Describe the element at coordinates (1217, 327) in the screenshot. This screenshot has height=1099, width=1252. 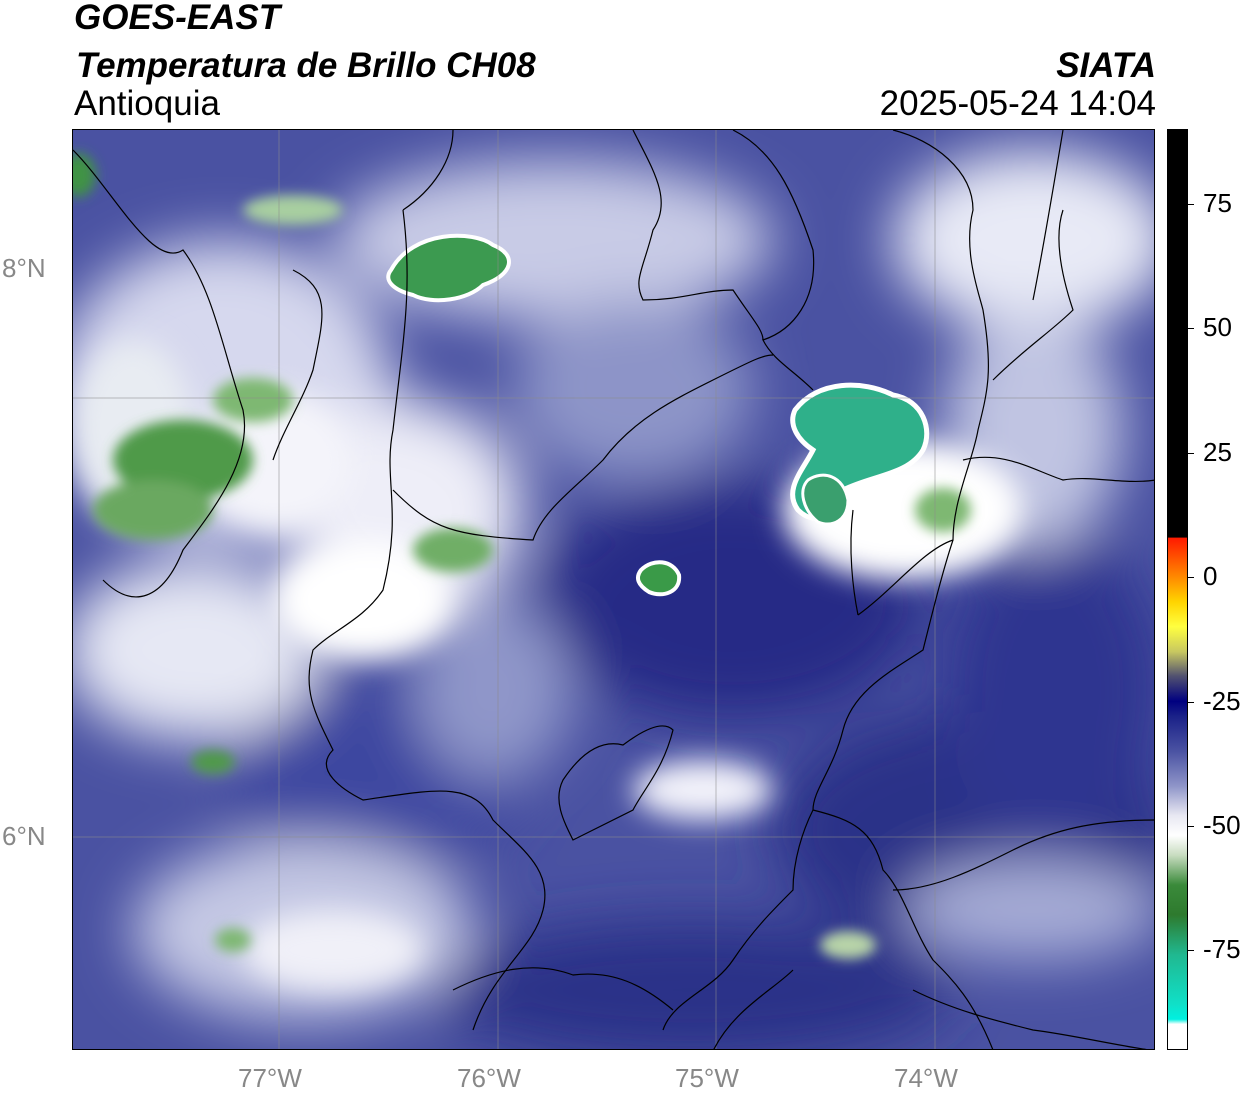
I see `colorbar-tick-label: 50` at that location.